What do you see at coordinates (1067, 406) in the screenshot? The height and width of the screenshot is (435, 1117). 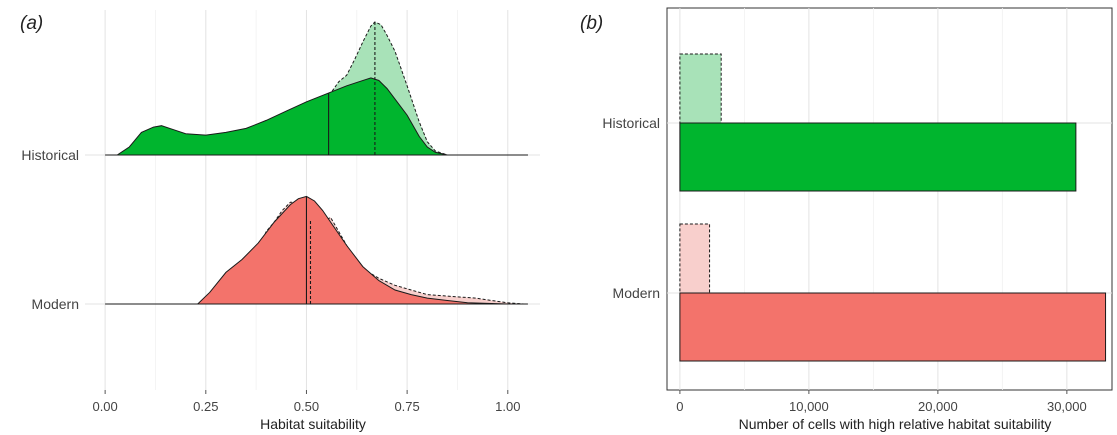 I see `x-tick-label: 30,000` at bounding box center [1067, 406].